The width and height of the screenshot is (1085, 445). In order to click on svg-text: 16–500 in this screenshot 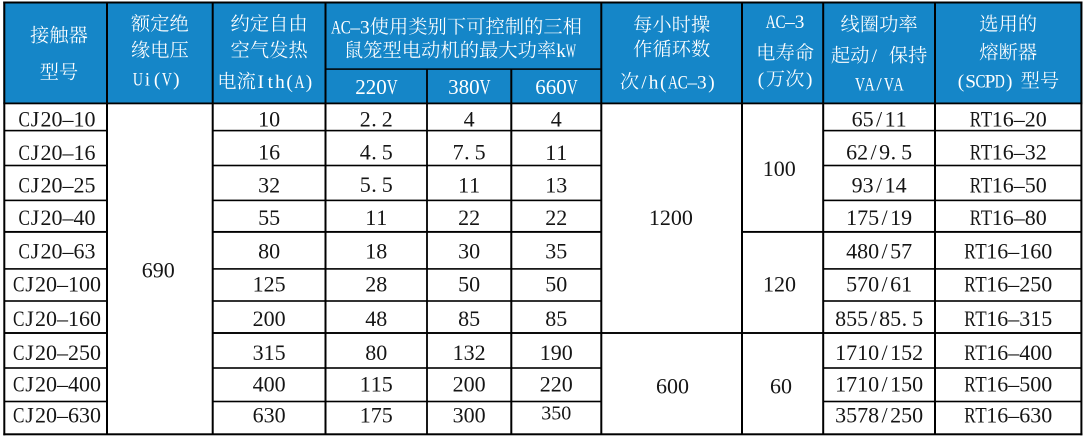, I will do `click(1019, 383)`.